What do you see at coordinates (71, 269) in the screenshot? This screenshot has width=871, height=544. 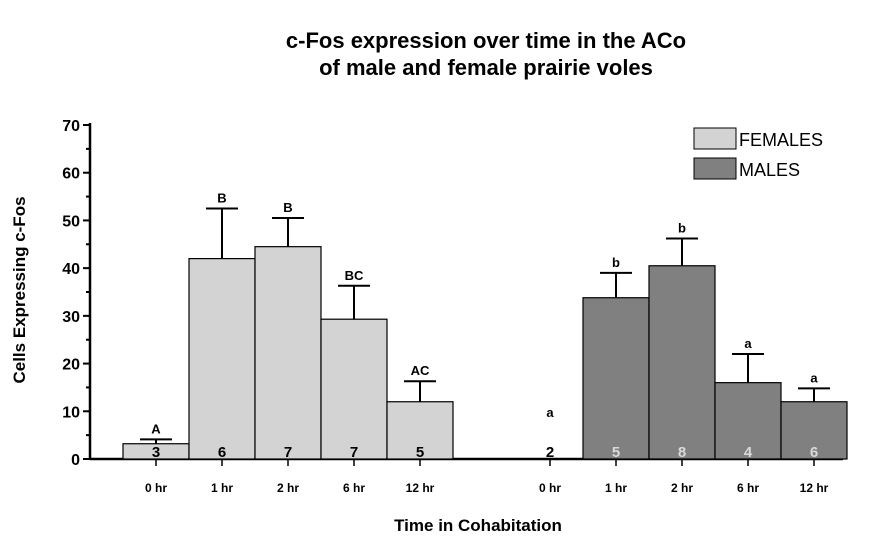 I see `y-tick-label: 40` at bounding box center [71, 269].